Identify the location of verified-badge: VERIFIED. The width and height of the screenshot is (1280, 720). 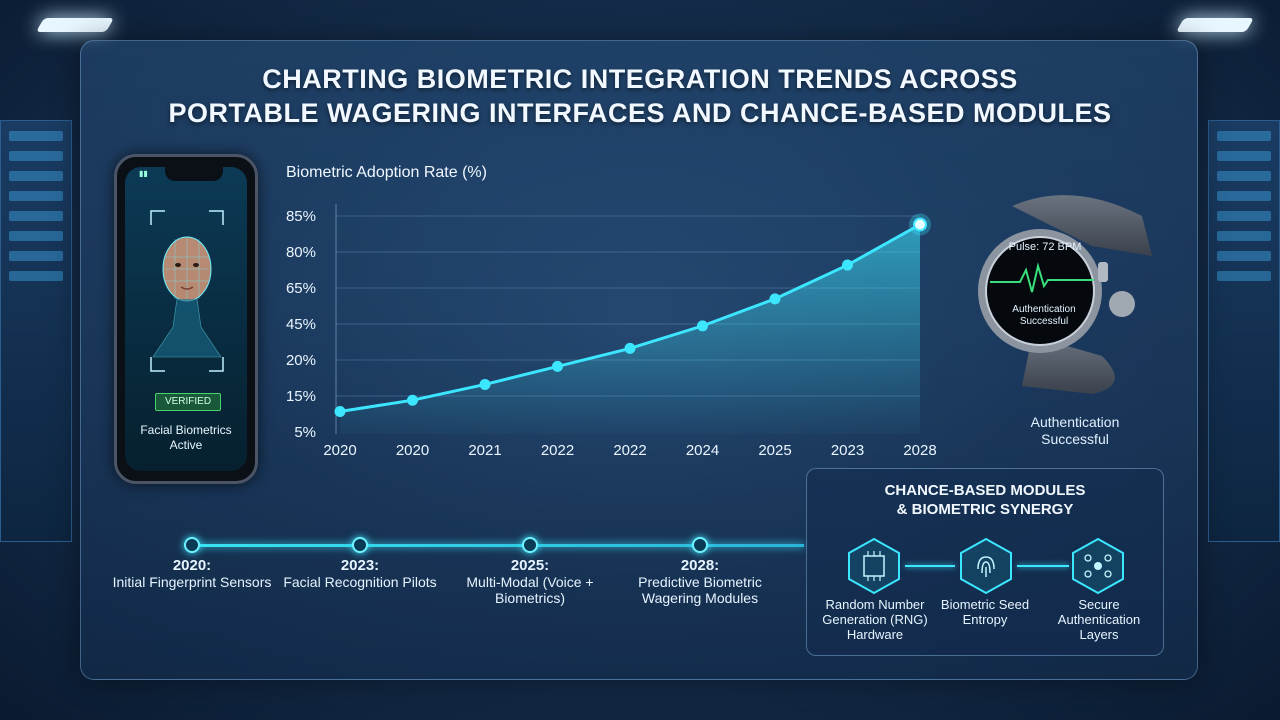
(188, 402).